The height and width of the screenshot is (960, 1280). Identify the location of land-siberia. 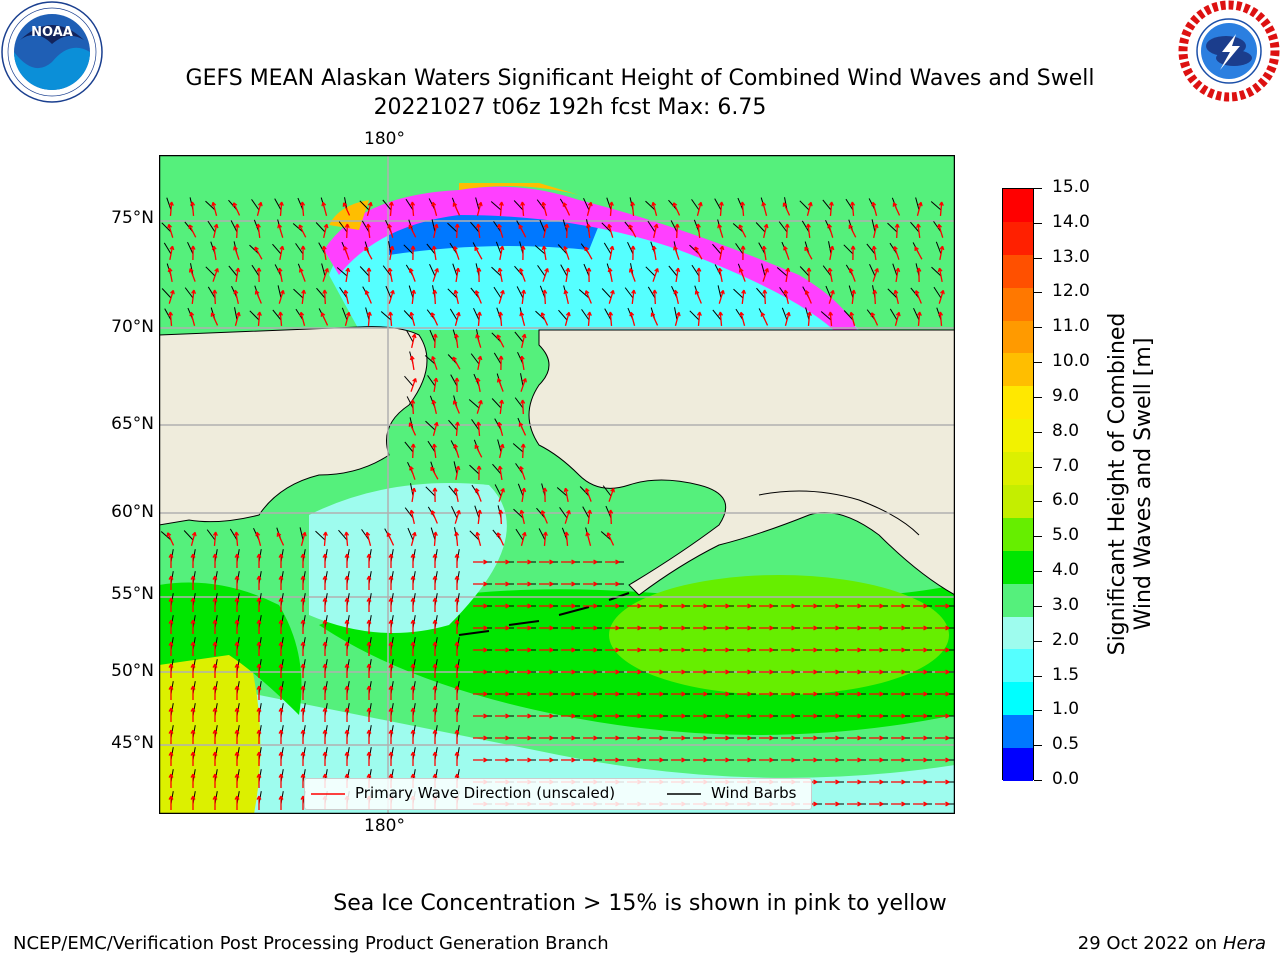
(293, 426).